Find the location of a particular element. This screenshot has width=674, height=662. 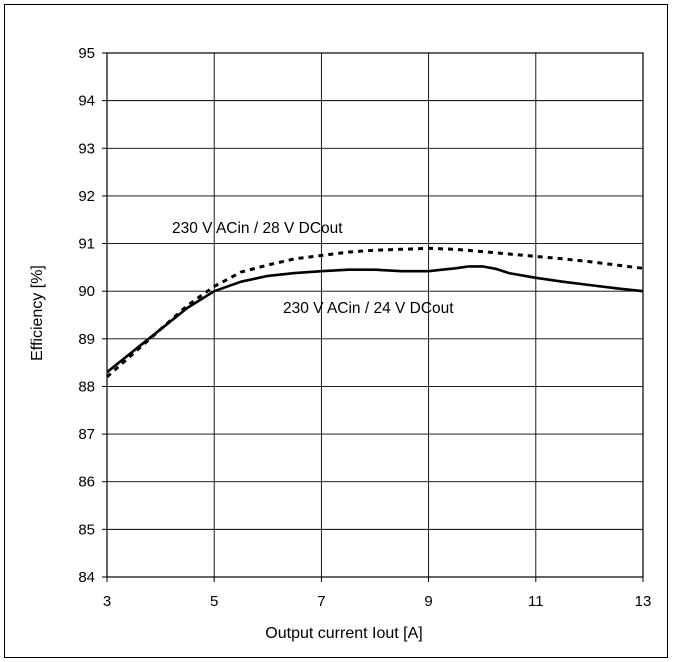

y-tick-label: 87 is located at coordinates (86, 434).